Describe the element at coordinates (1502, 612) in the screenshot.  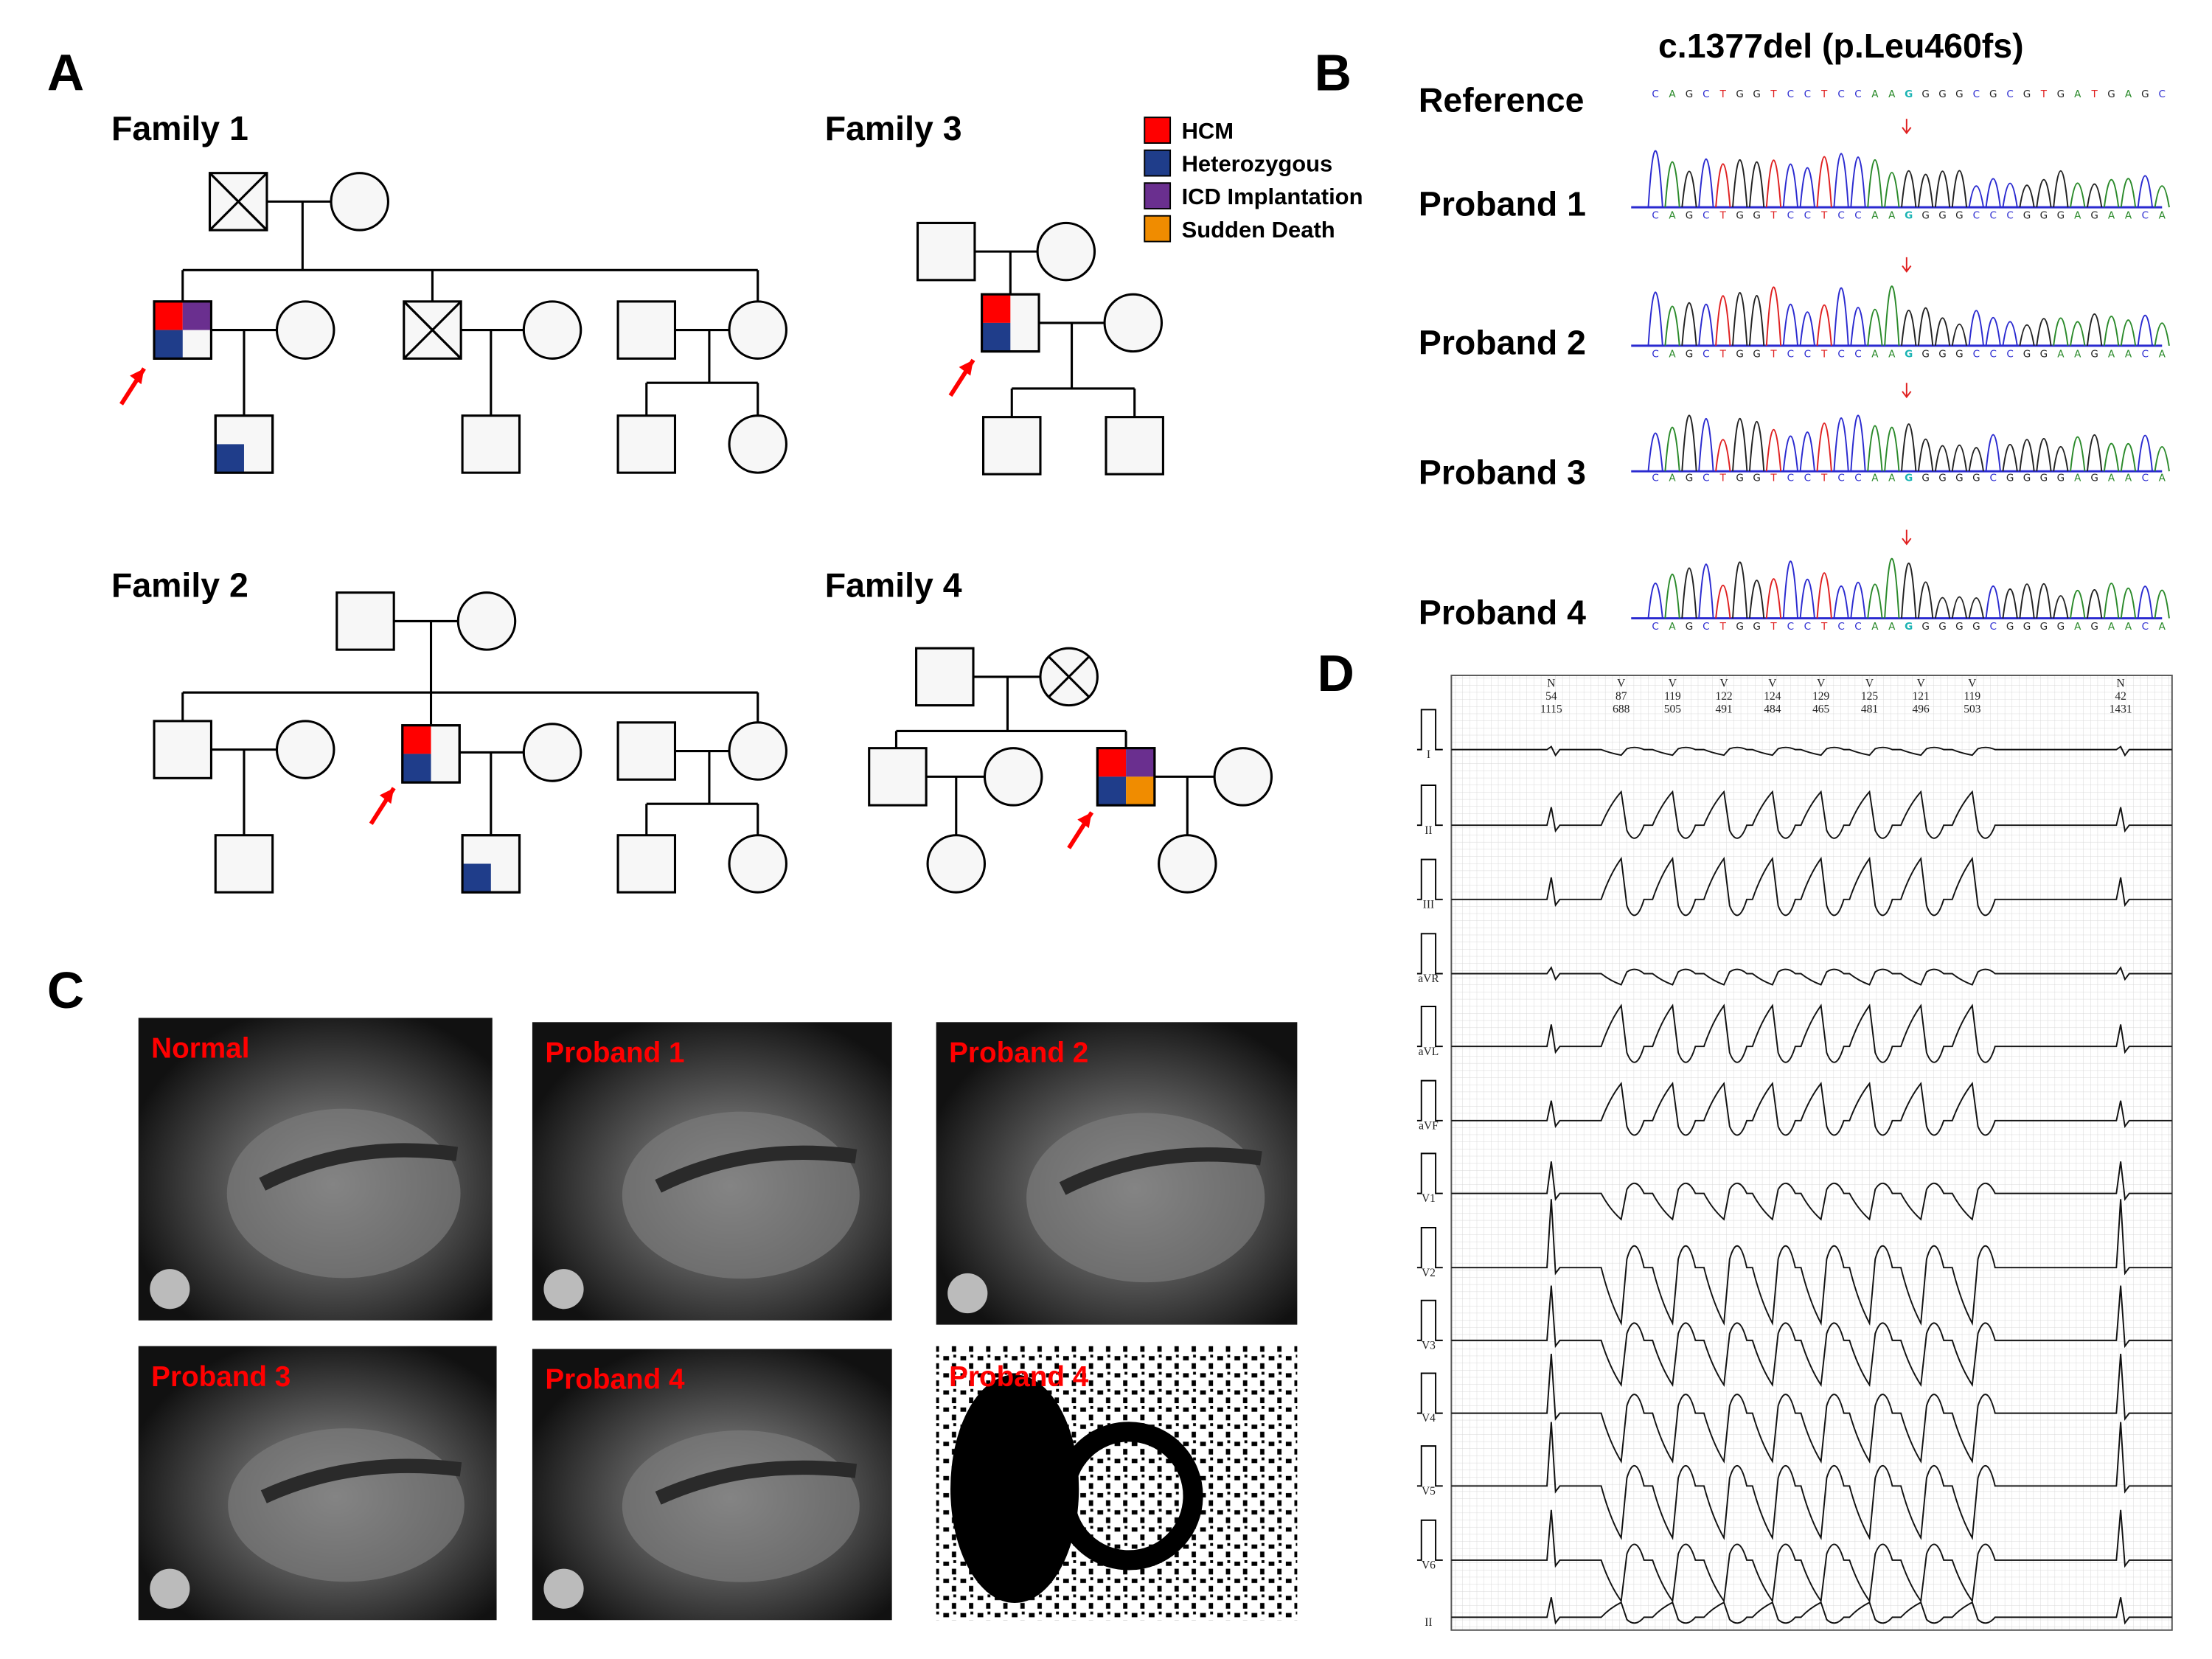
I see `row-label-proband-4: Proband 4` at that location.